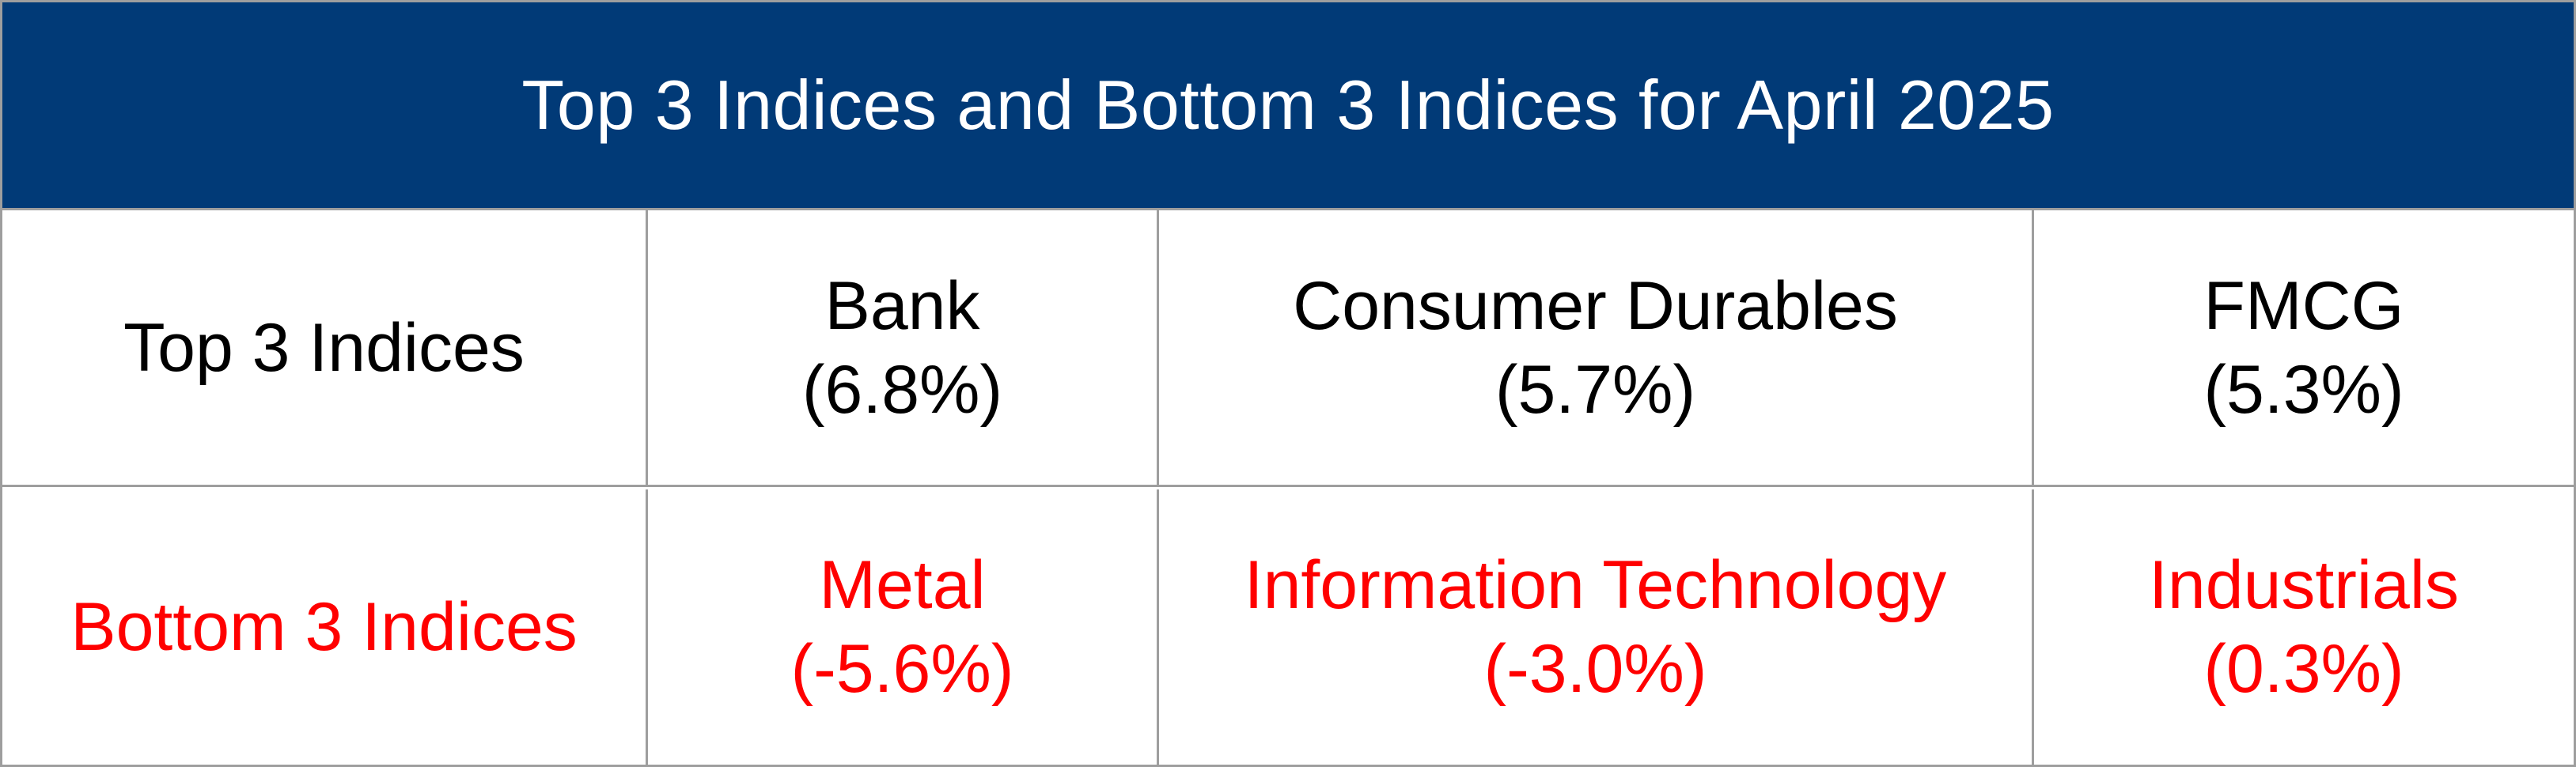 The height and width of the screenshot is (767, 2576). Describe the element at coordinates (1596, 627) in the screenshot. I see `bottom-index-cell-2: Information Technology (-3.0%)` at that location.